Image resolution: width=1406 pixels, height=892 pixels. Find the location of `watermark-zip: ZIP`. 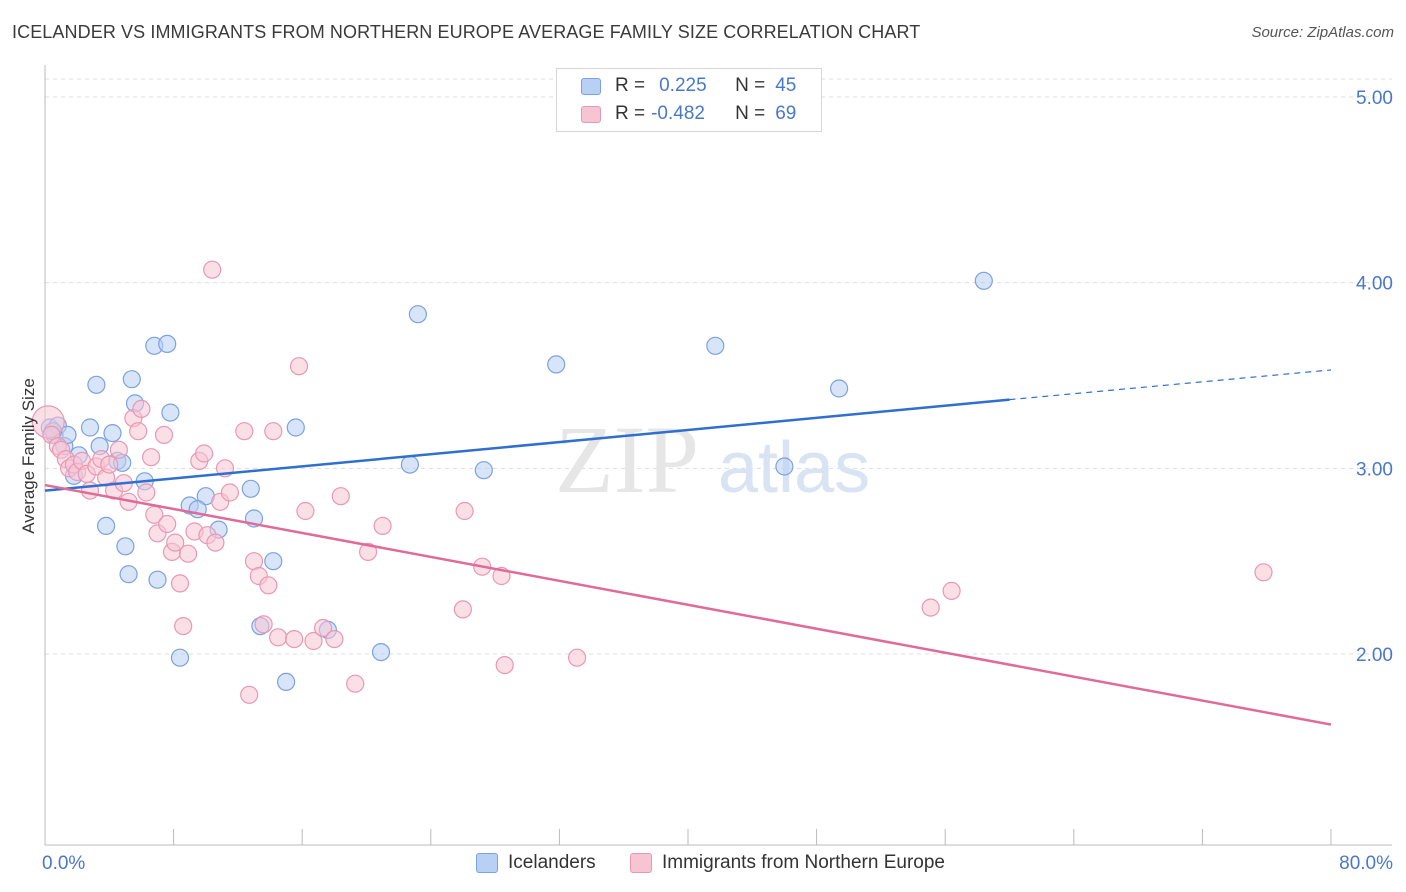

watermark-zip: ZIP is located at coordinates (627, 459).